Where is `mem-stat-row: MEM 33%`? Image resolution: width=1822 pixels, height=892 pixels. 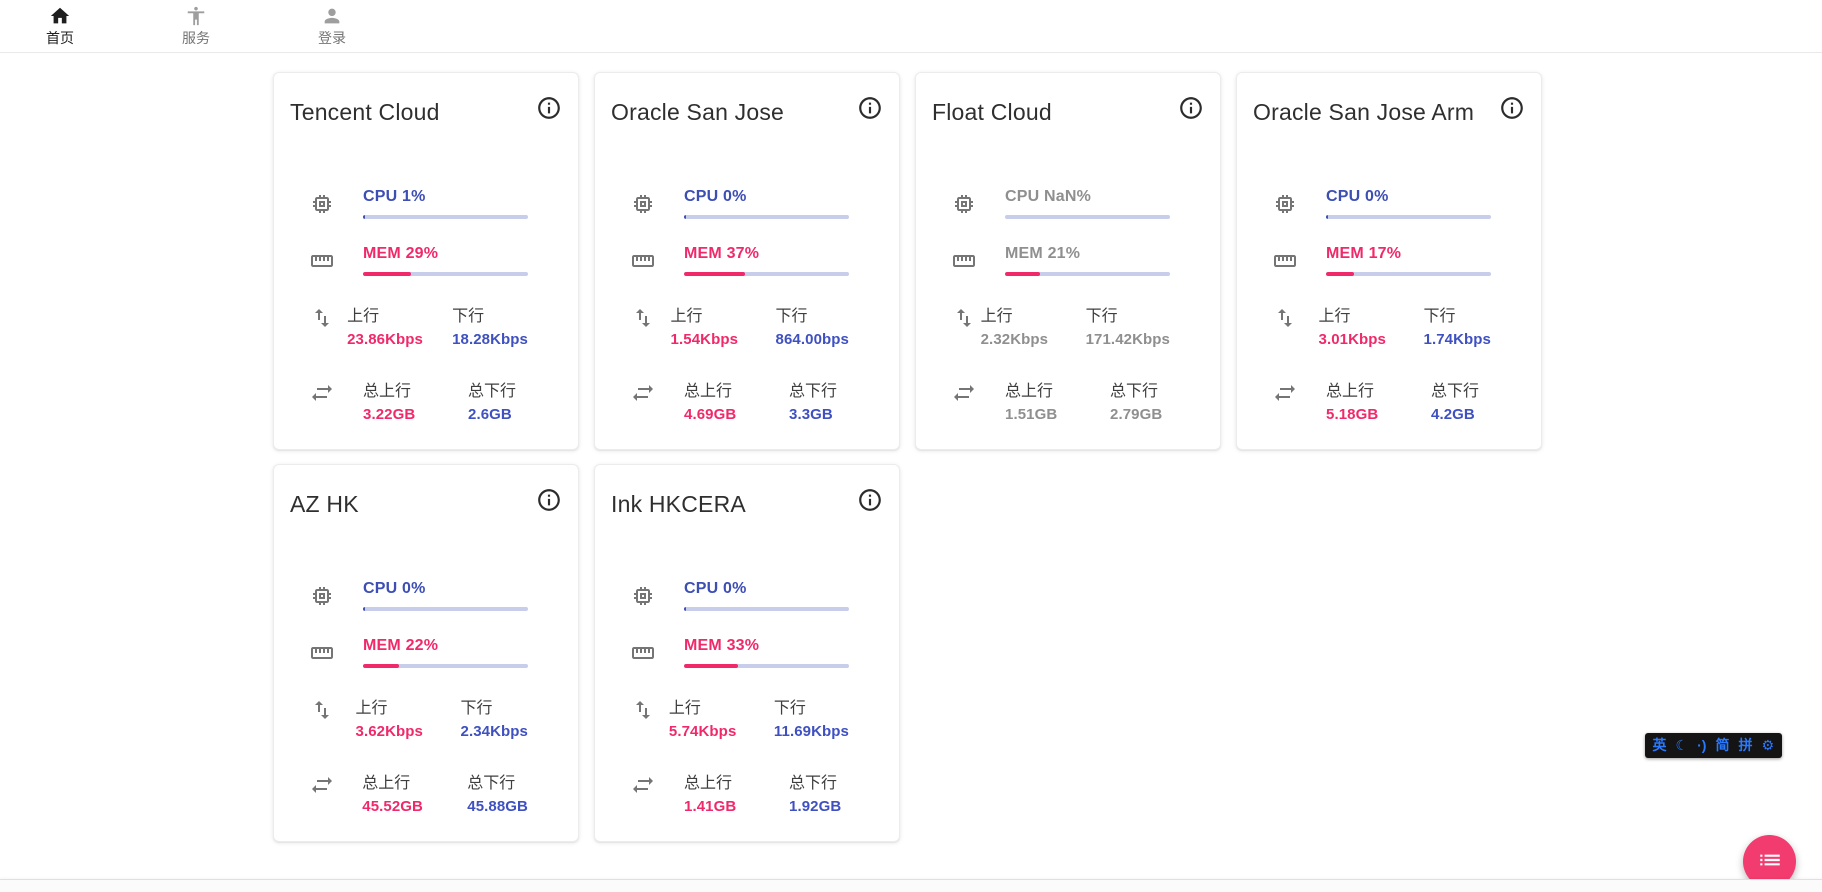 mem-stat-row: MEM 33% is located at coordinates (747, 652).